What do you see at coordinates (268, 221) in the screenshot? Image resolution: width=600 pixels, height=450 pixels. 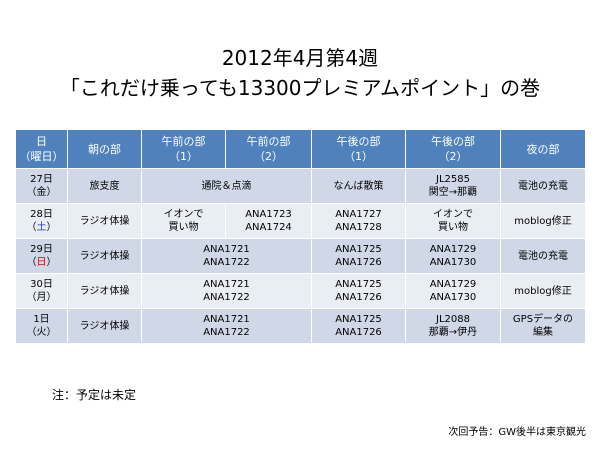 I see `am2-cell: ANA1723 ANA1724` at bounding box center [268, 221].